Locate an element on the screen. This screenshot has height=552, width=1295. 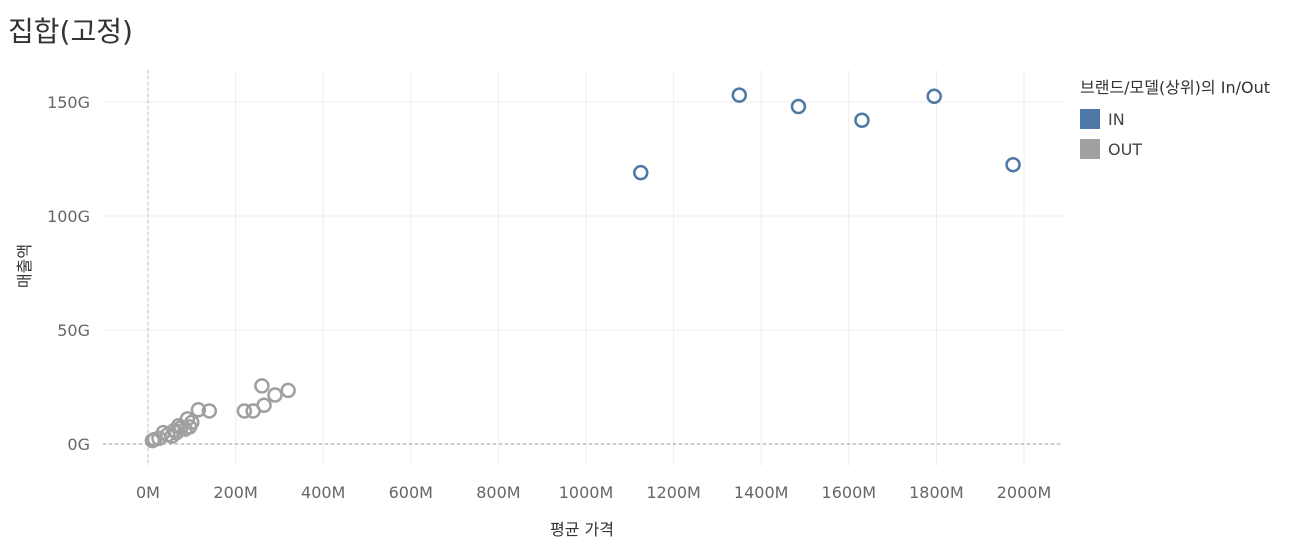
y-axis-ticks: 0G 50G 100G 150G is located at coordinates (68, 273).